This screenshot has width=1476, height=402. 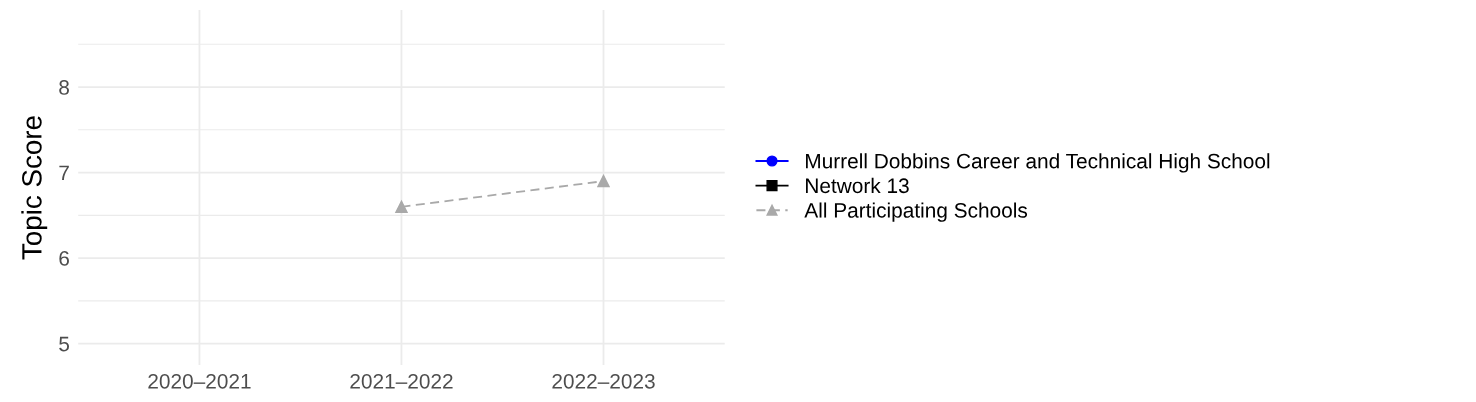 I want to click on y-tick-label: 6, so click(x=64, y=258).